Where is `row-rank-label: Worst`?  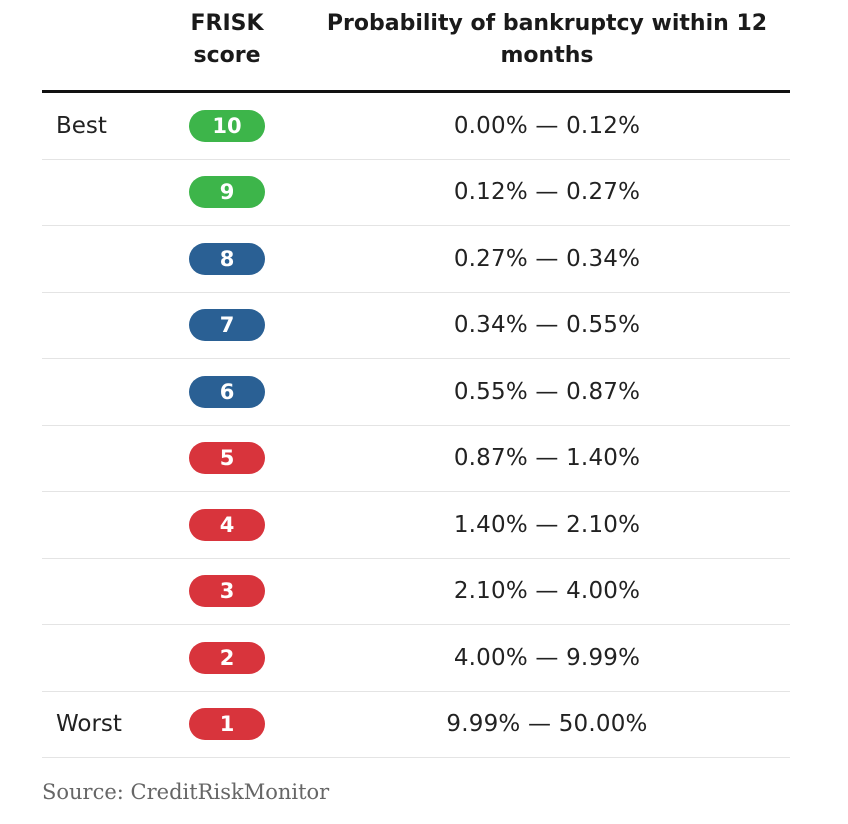 row-rank-label: Worst is located at coordinates (89, 724).